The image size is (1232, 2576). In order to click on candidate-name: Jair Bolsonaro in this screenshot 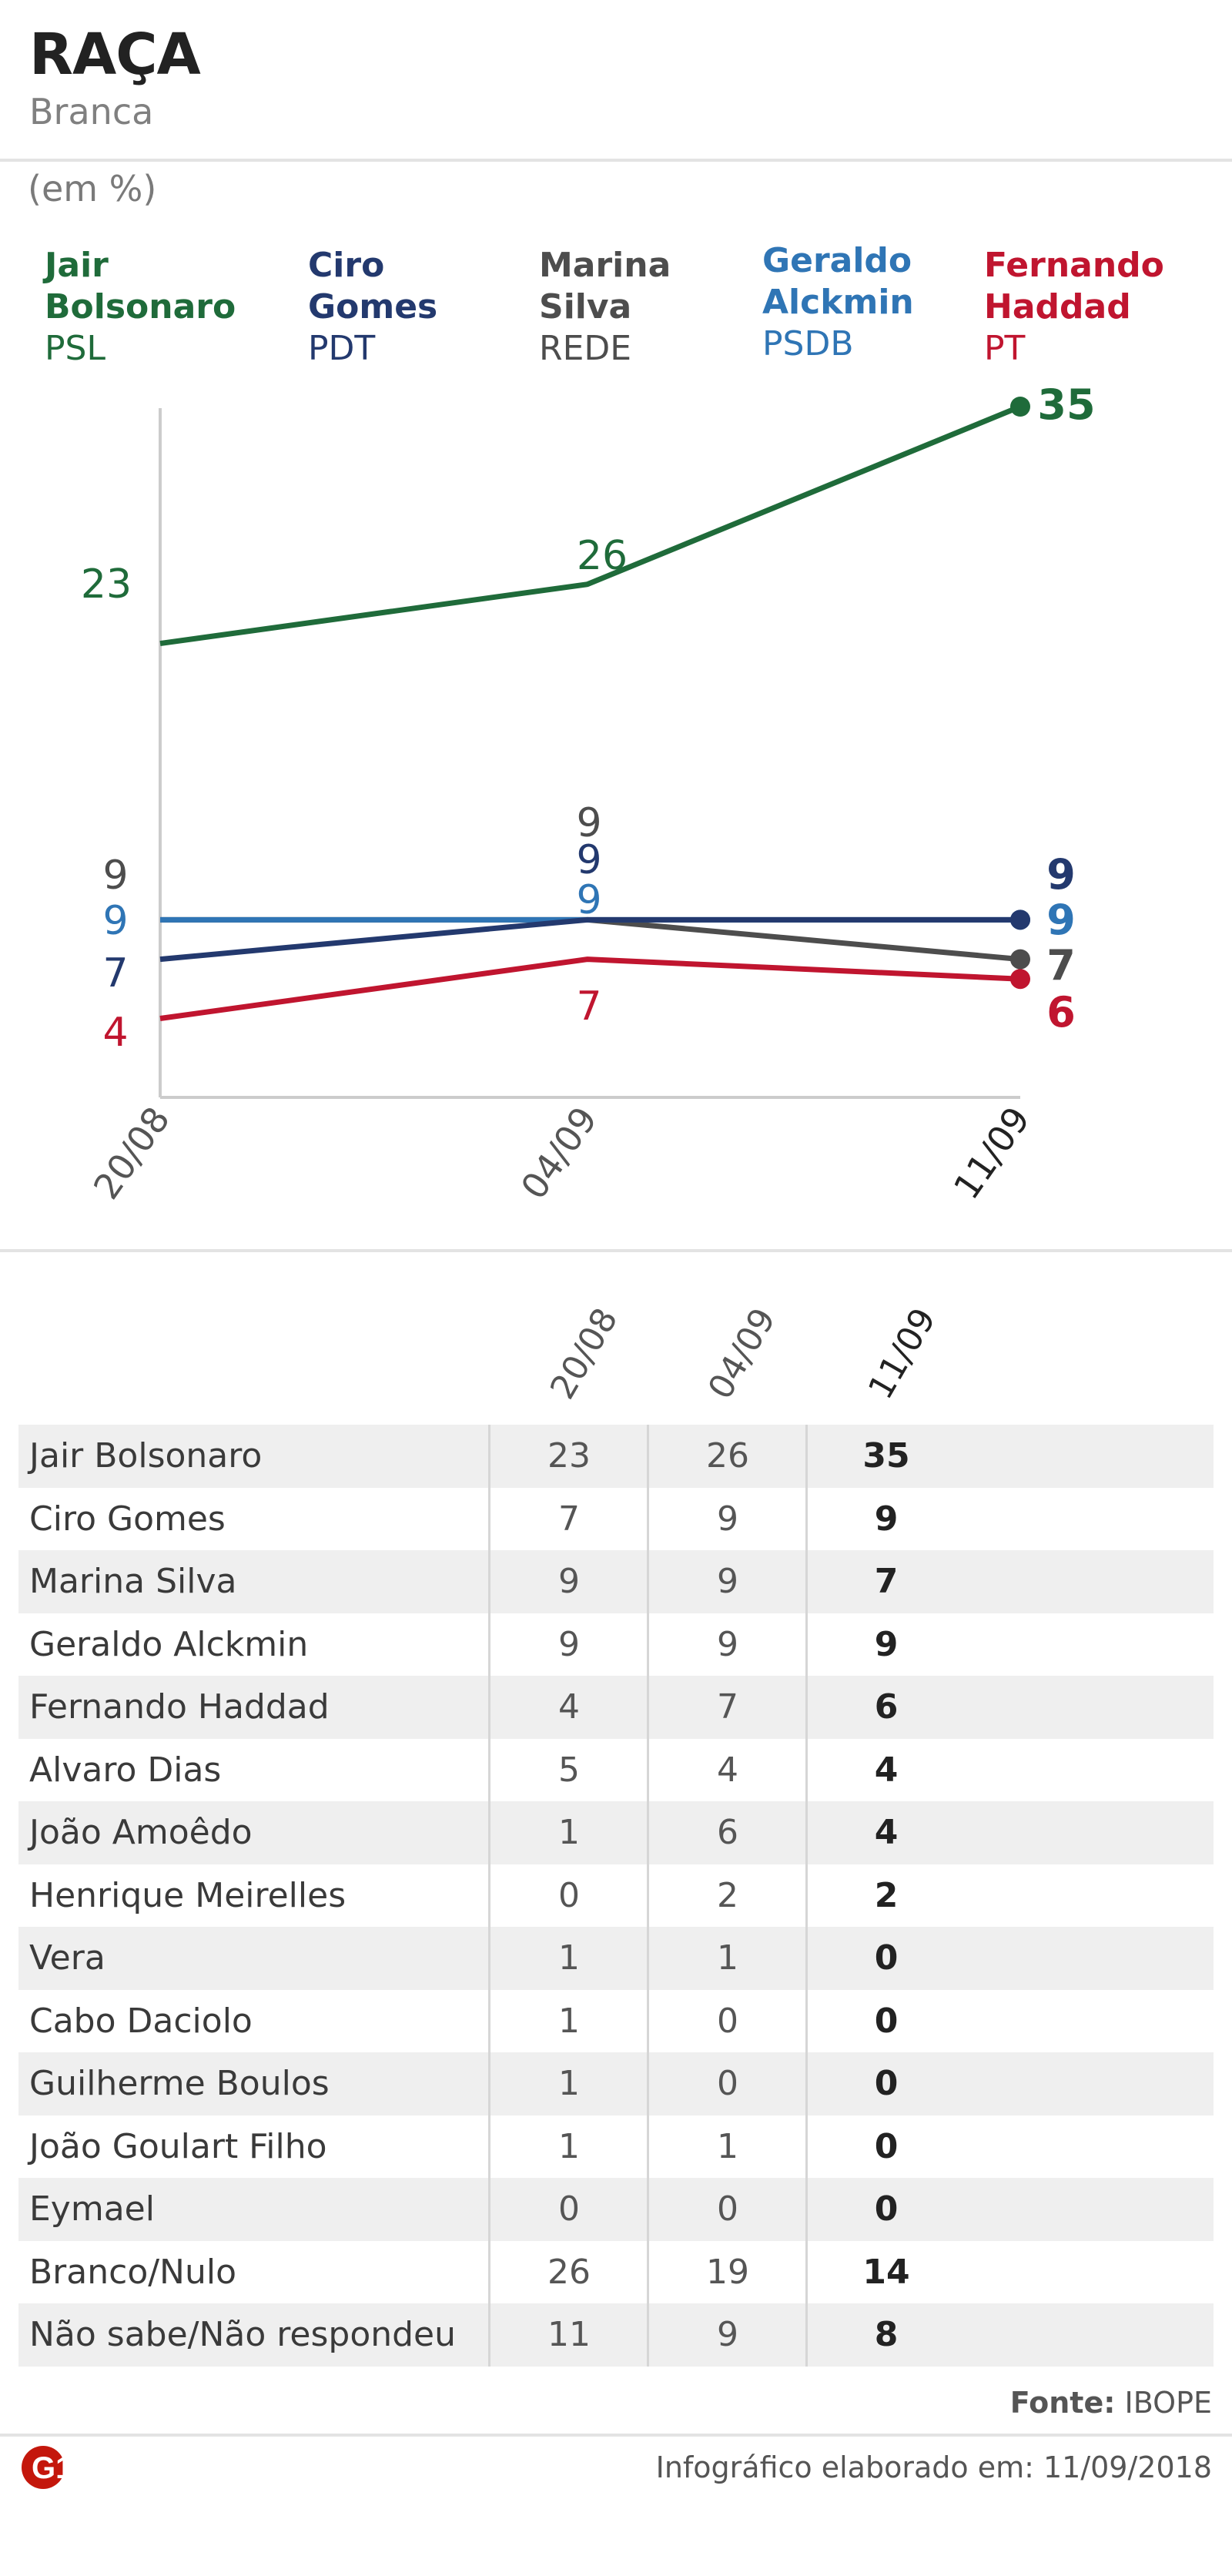, I will do `click(146, 1456)`.